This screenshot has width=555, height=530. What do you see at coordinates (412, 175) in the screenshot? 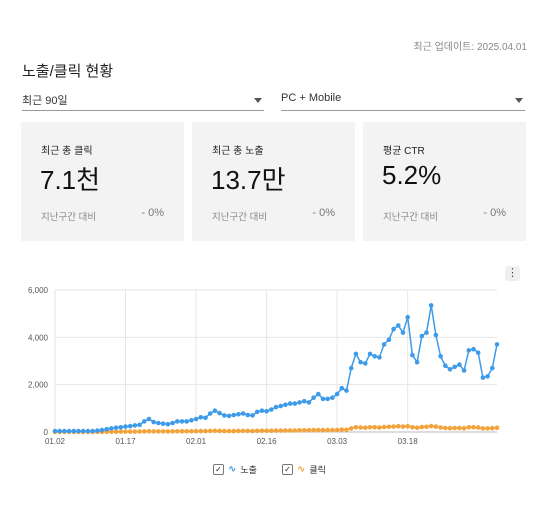
I see `stat-card-value: 5.2%` at bounding box center [412, 175].